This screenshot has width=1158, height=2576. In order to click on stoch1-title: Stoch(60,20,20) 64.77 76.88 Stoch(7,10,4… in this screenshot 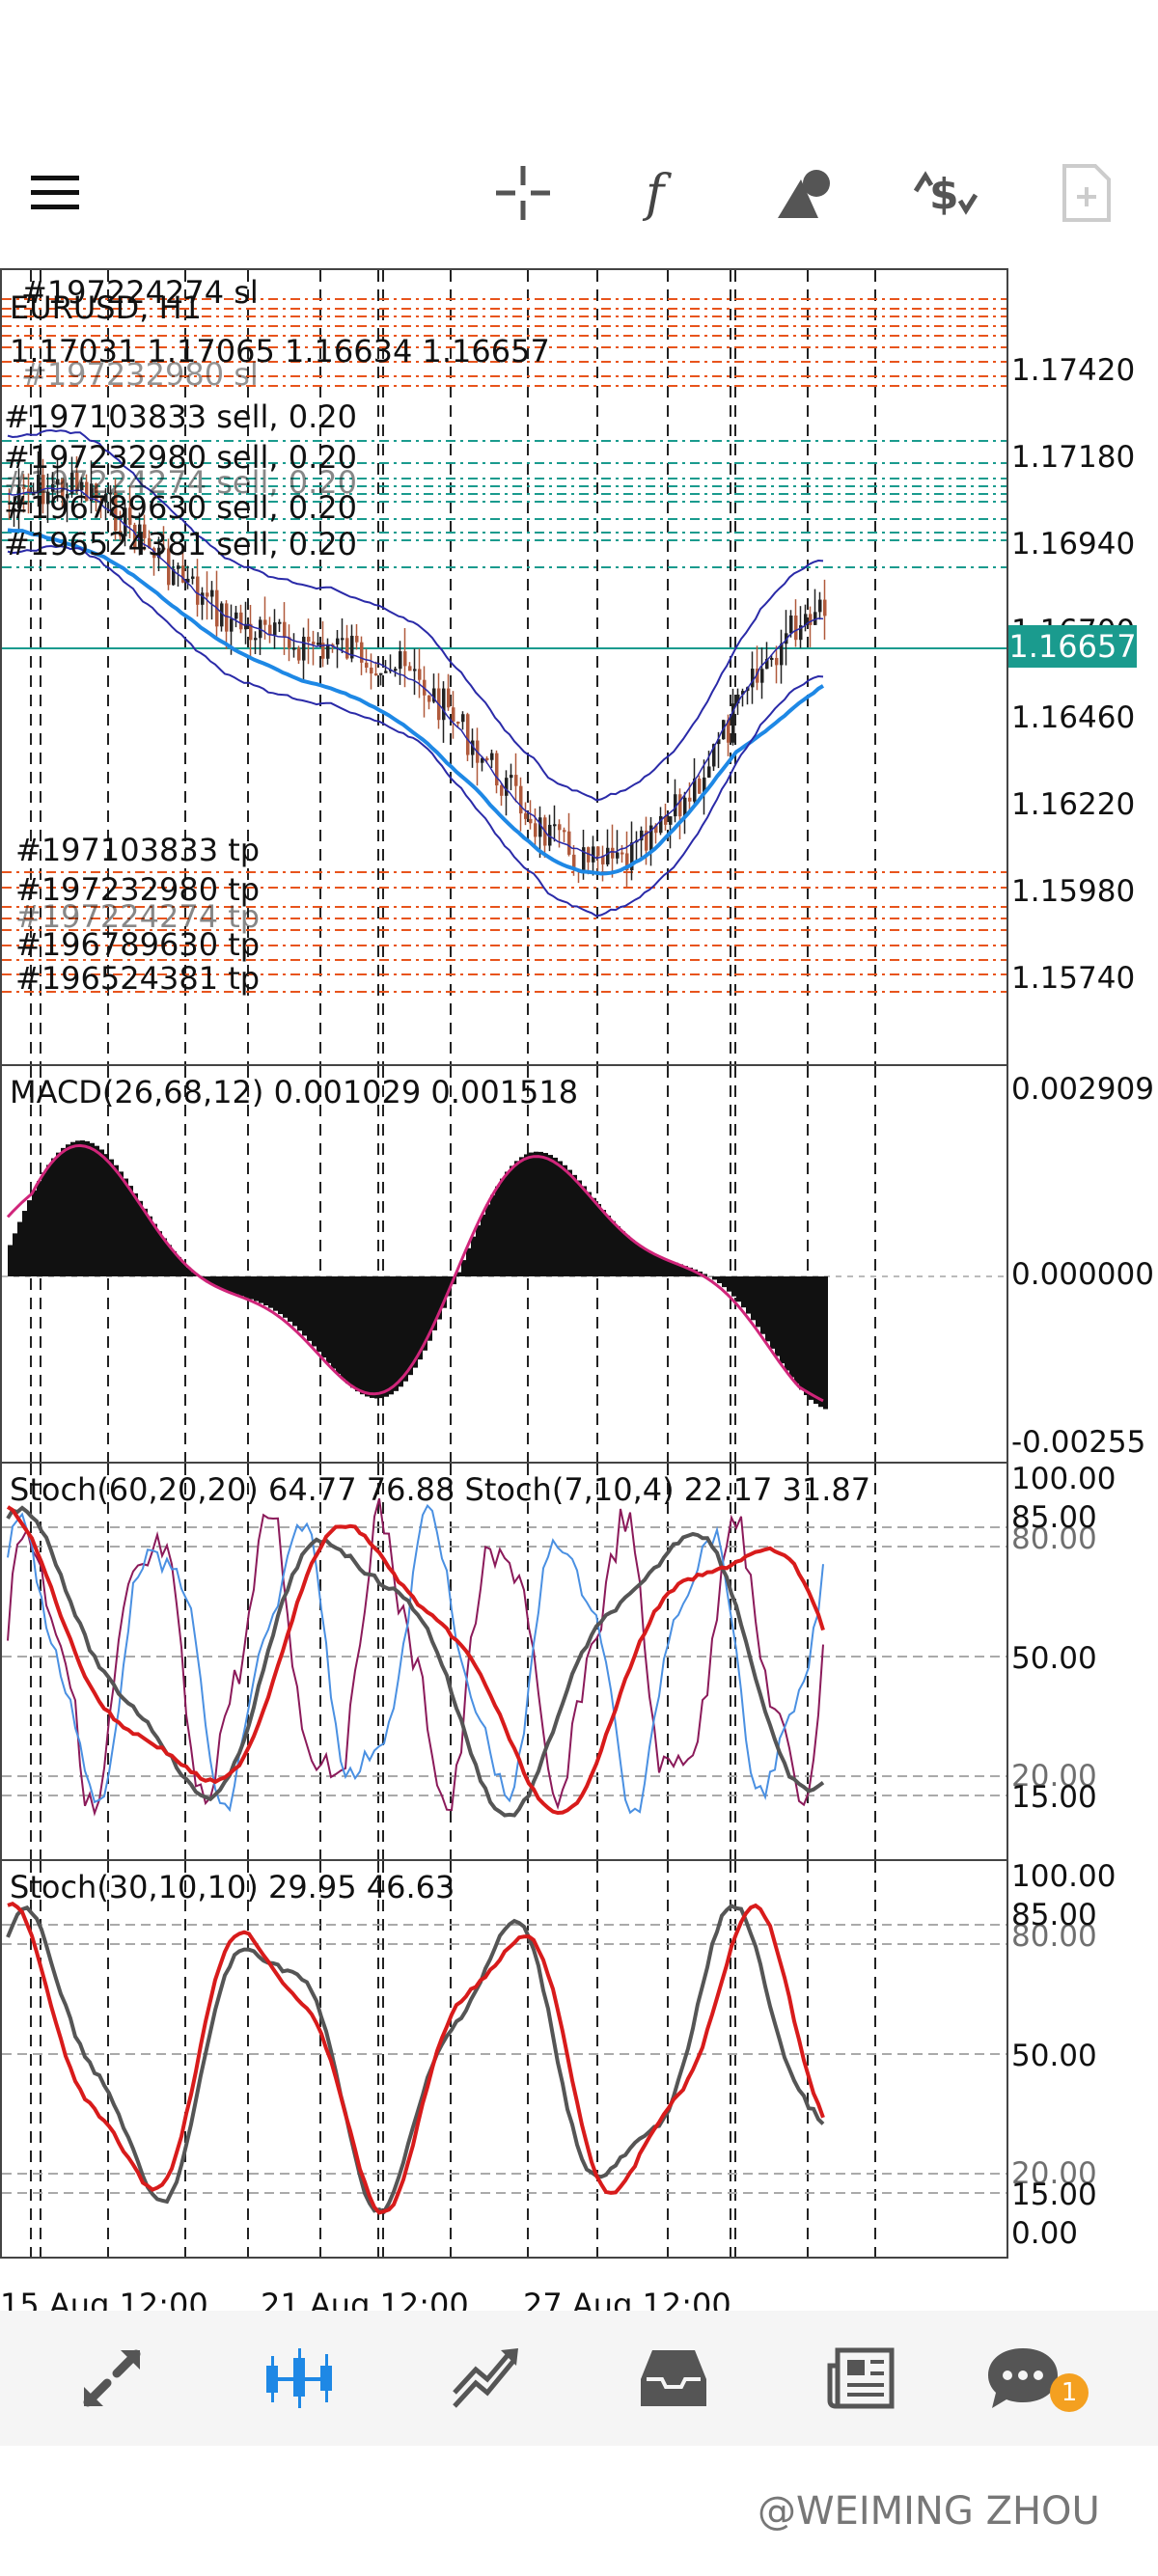, I will do `click(440, 1489)`.